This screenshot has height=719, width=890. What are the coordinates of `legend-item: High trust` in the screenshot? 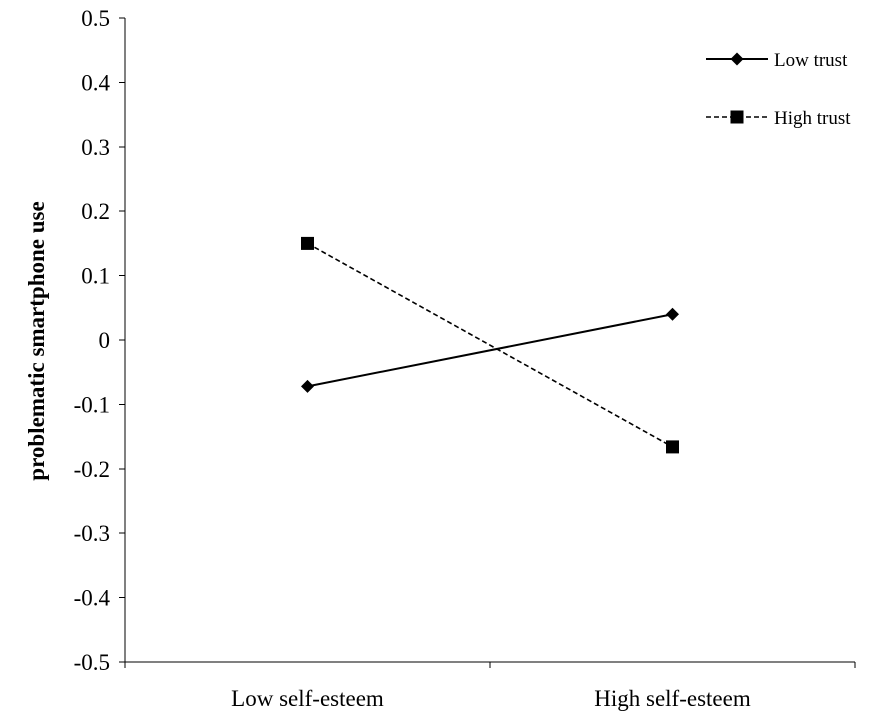 It's located at (778, 118).